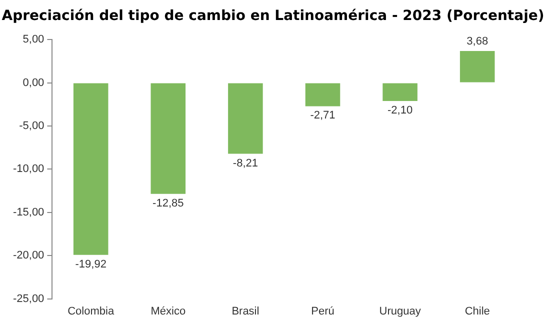 This screenshot has height=324, width=546. Describe the element at coordinates (168, 311) in the screenshot. I see `x-tick-label: México` at that location.